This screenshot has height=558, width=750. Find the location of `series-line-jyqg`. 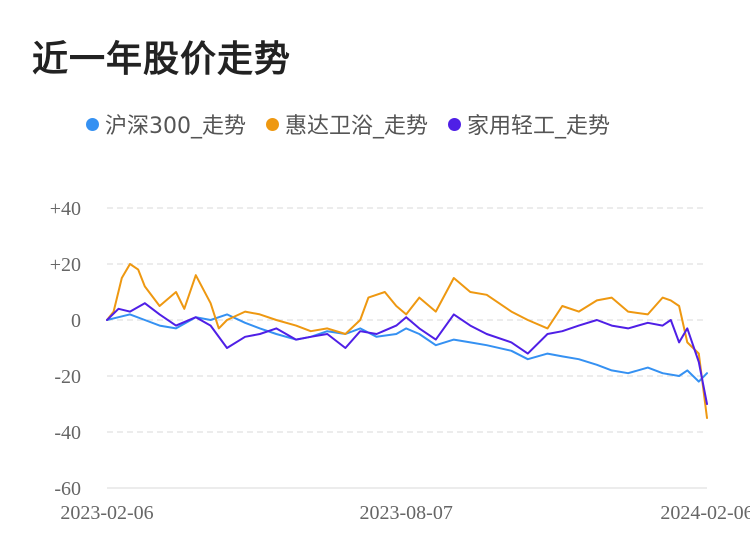

series-line-jyqg is located at coordinates (407, 353).